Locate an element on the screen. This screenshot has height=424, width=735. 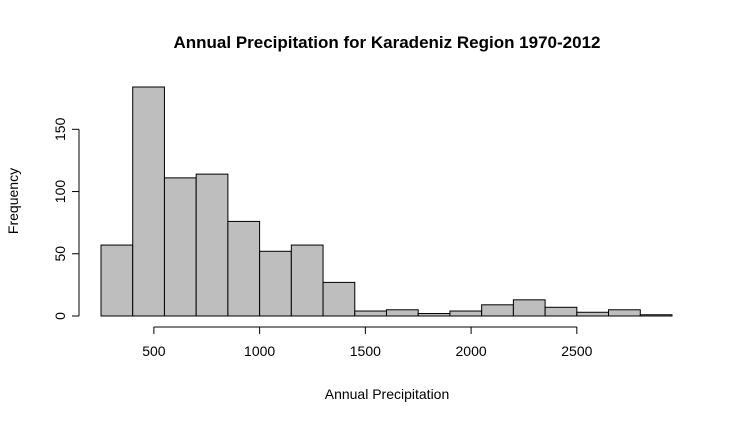
y-axis: 0 50 100 150 is located at coordinates (66, 218).